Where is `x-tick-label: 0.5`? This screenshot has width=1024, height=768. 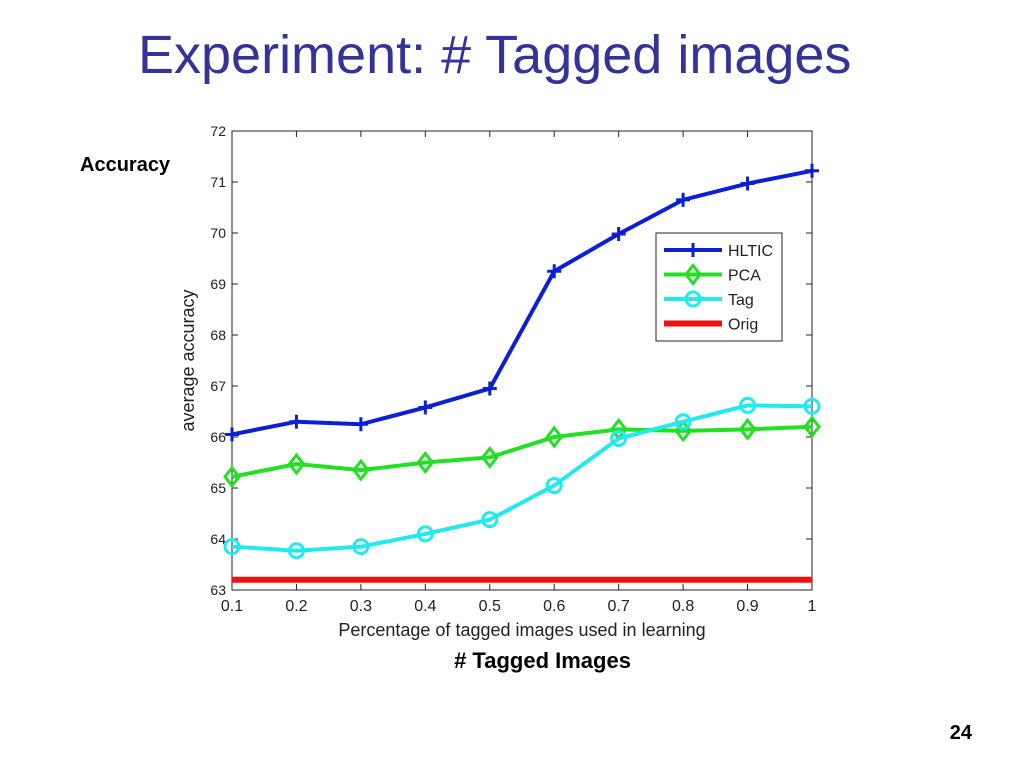
x-tick-label: 0.5 is located at coordinates (490, 606).